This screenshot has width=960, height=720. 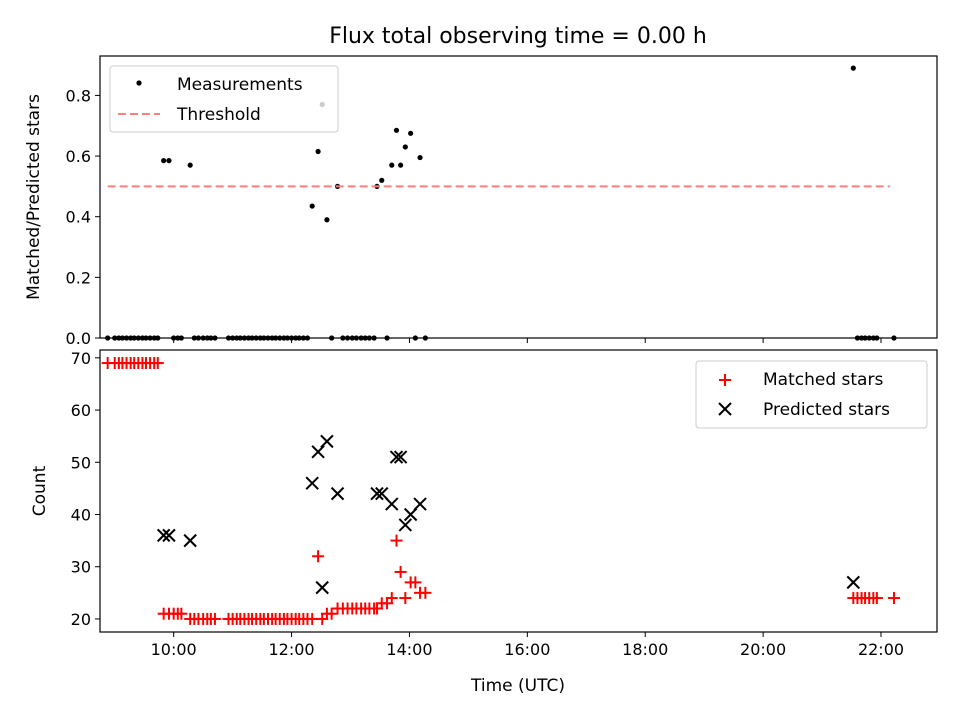 What do you see at coordinates (218, 115) in the screenshot?
I see `legend-threshold-label: Threshold` at bounding box center [218, 115].